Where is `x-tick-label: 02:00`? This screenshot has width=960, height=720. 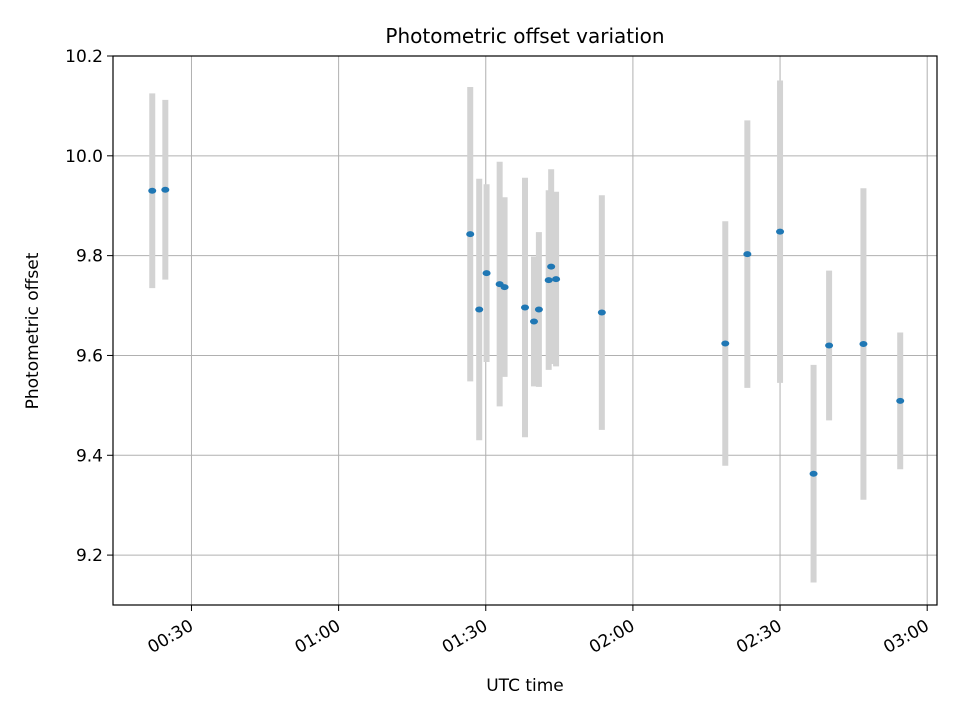 x-tick-label: 02:00 is located at coordinates (612, 637).